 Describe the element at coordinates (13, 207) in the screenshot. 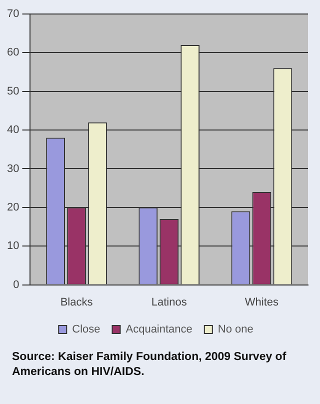

I see `y-tick-label: 20` at that location.